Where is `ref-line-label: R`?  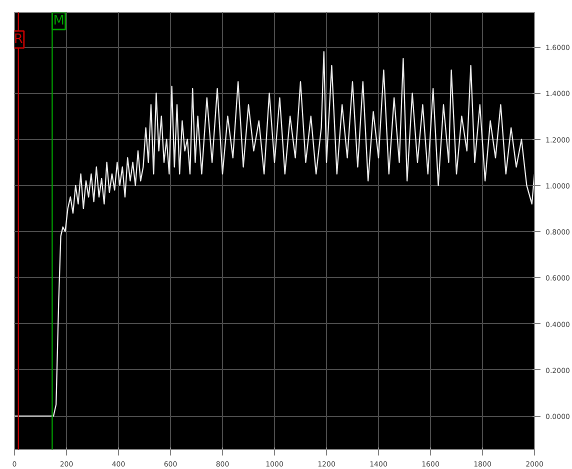
ref-line-label: R is located at coordinates (18, 39).